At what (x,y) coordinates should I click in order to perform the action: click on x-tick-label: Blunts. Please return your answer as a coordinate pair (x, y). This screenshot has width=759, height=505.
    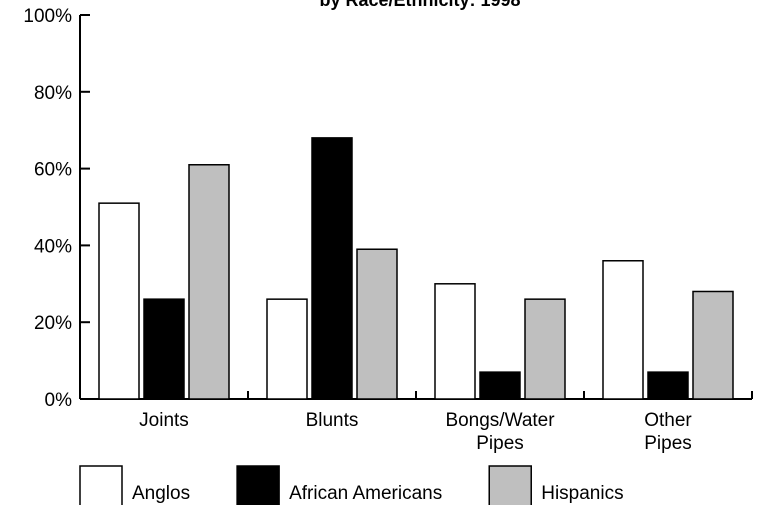
    Looking at the image, I should click on (332, 420).